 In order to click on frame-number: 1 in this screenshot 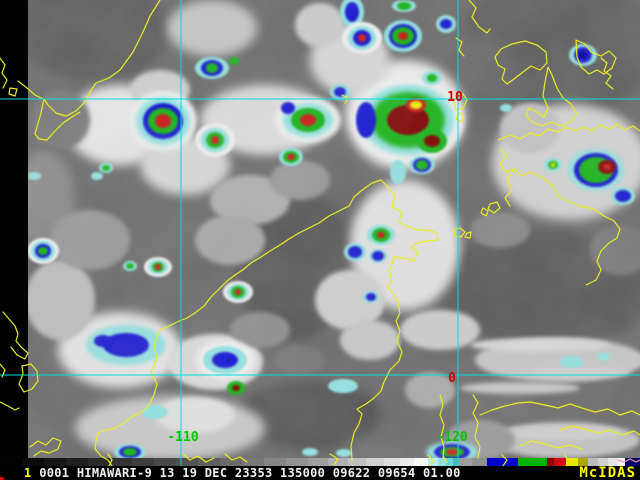, I will do `click(28, 473)`.